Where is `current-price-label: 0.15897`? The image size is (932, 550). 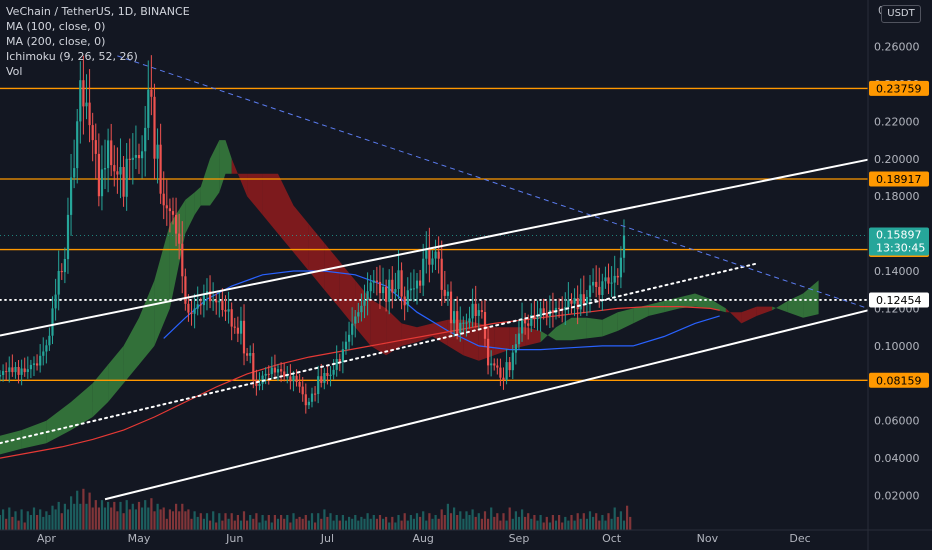 current-price-label: 0.15897 is located at coordinates (899, 235).